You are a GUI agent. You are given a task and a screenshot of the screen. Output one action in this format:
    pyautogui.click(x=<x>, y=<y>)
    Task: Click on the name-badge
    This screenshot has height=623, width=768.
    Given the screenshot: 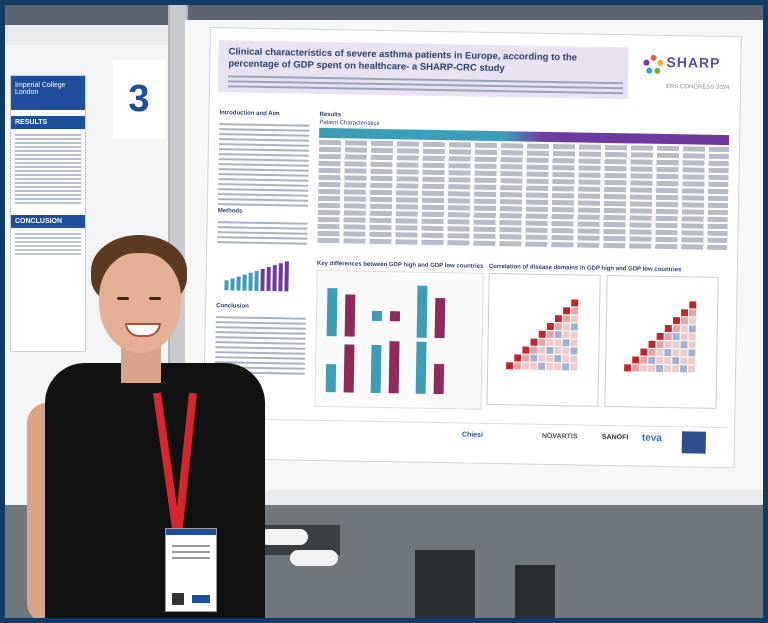 What is the action you would take?
    pyautogui.click(x=191, y=570)
    